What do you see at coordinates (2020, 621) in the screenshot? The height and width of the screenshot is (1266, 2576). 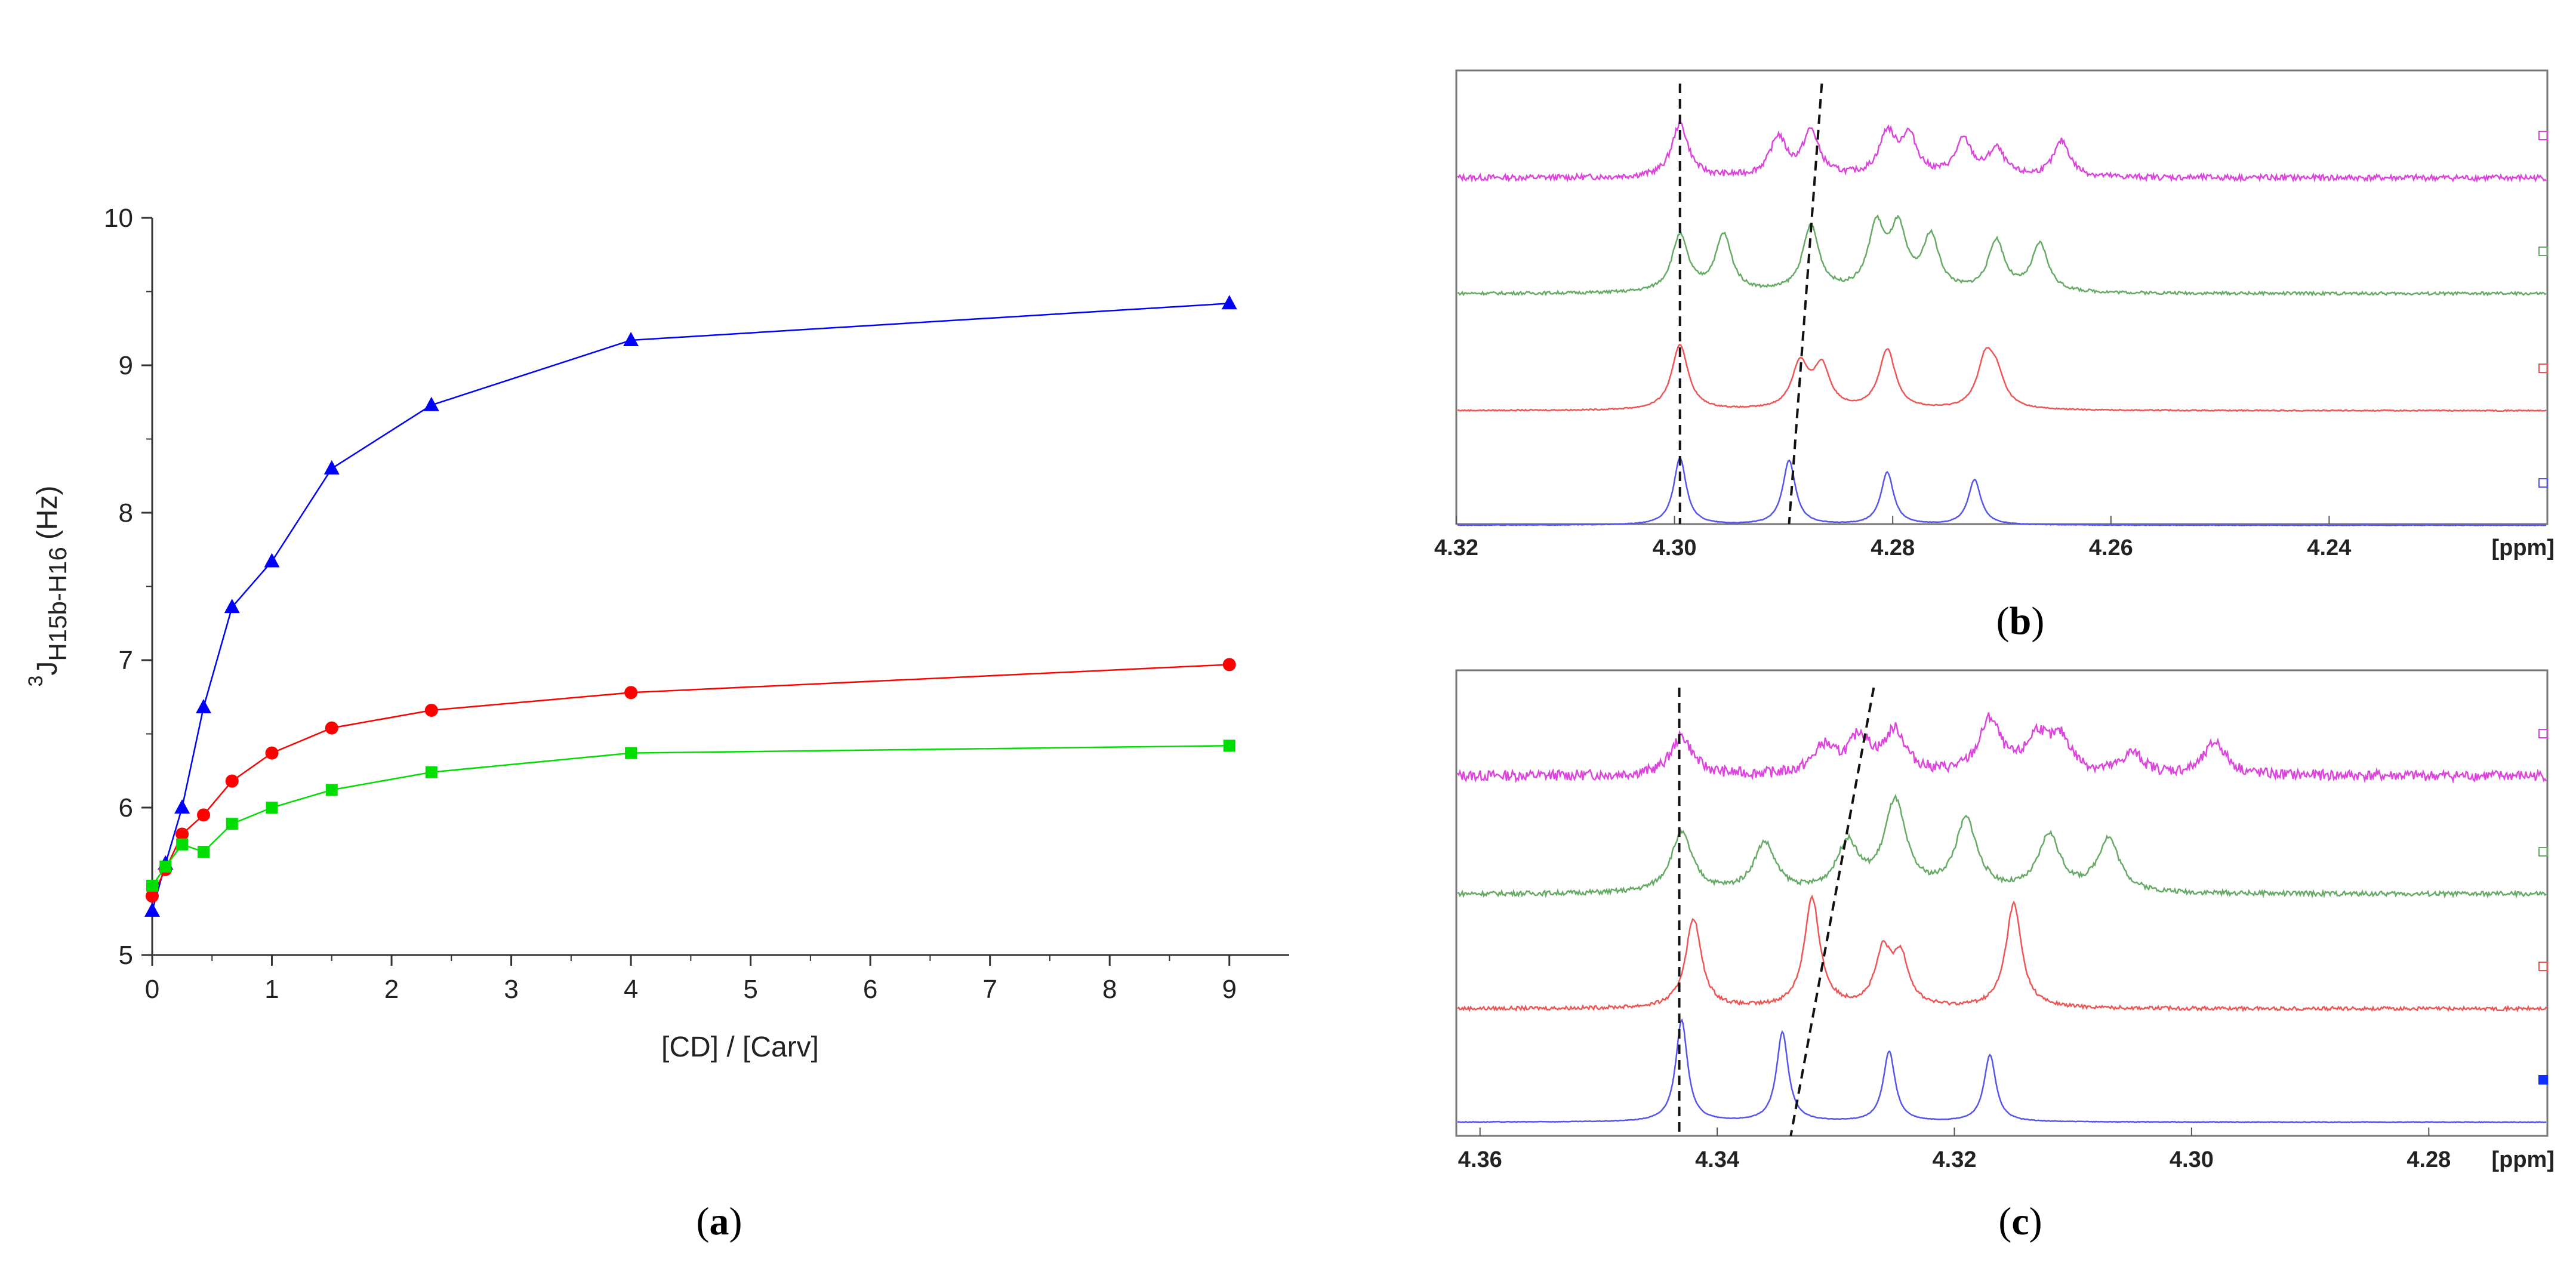 I see `panel-label-b: (b)` at bounding box center [2020, 621].